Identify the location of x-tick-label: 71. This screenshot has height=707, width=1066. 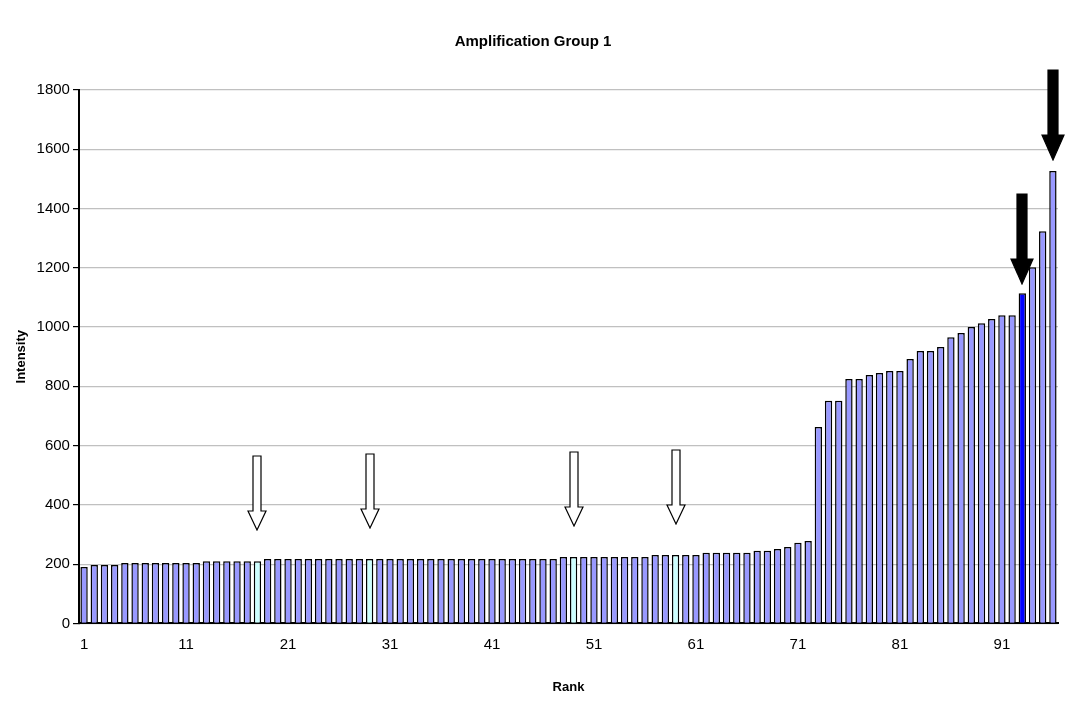
(798, 643).